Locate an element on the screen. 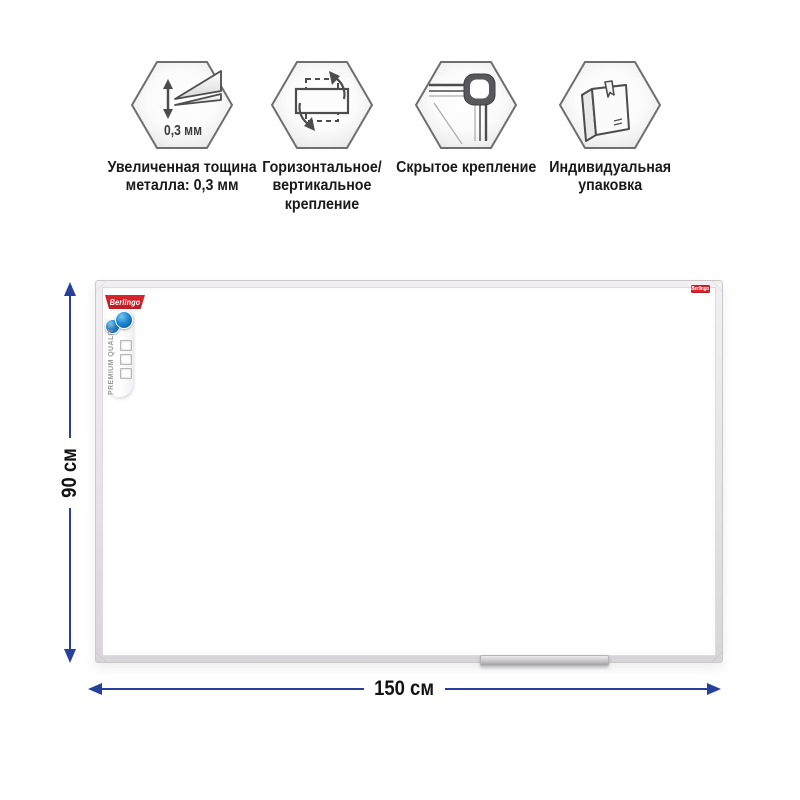 The height and width of the screenshot is (800, 800). feature-hidden-mount: Скрытое крепление is located at coordinates (466, 118).